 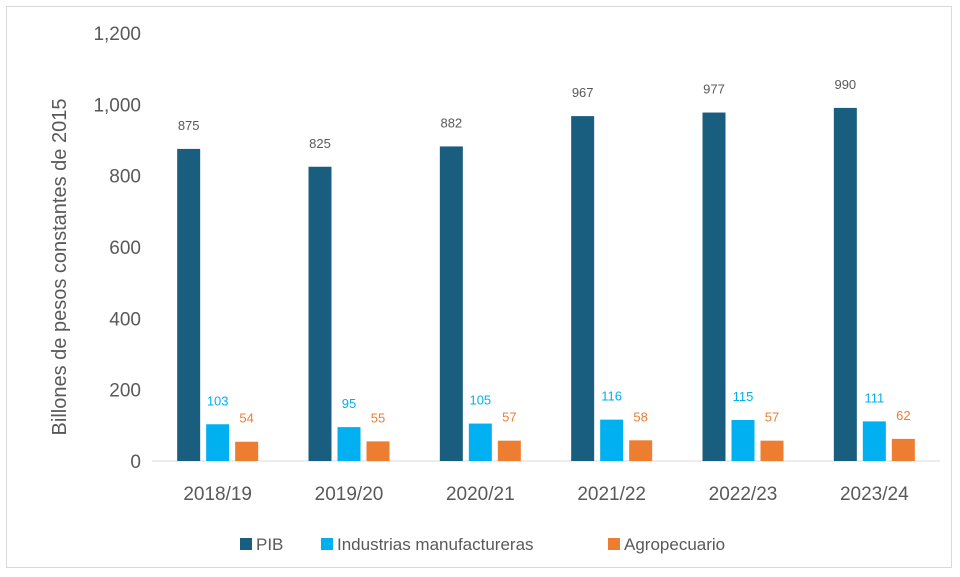 What do you see at coordinates (714, 89) in the screenshot?
I see `data-label: 977` at bounding box center [714, 89].